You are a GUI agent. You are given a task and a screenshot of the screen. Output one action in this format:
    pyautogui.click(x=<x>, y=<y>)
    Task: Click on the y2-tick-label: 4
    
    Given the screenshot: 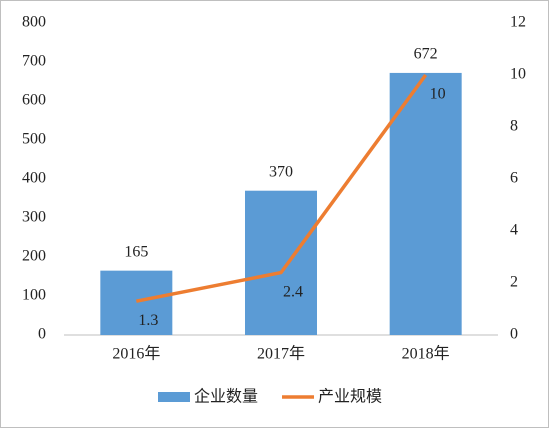 What is the action you would take?
    pyautogui.click(x=514, y=230)
    